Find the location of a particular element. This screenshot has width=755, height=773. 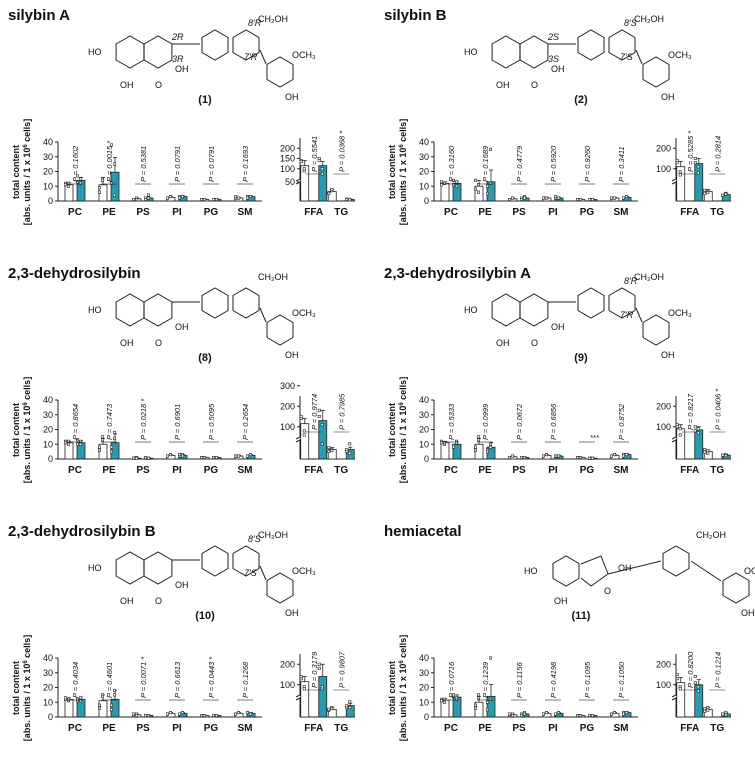

compound-number: (9) is located at coordinates (581, 358).